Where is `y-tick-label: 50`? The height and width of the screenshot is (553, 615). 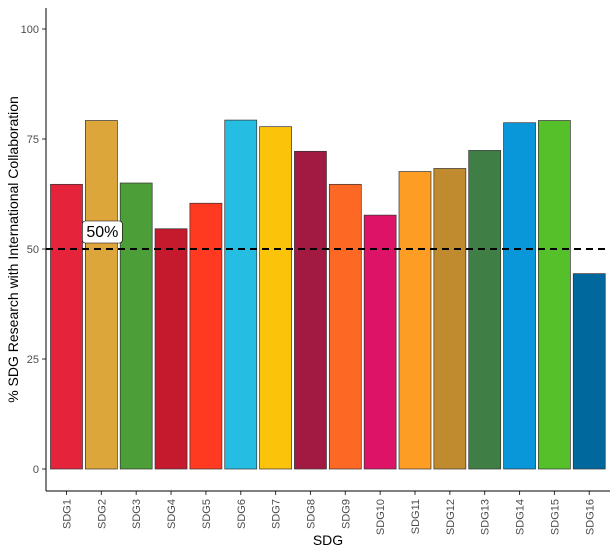 y-tick-label: 50 is located at coordinates (33, 250).